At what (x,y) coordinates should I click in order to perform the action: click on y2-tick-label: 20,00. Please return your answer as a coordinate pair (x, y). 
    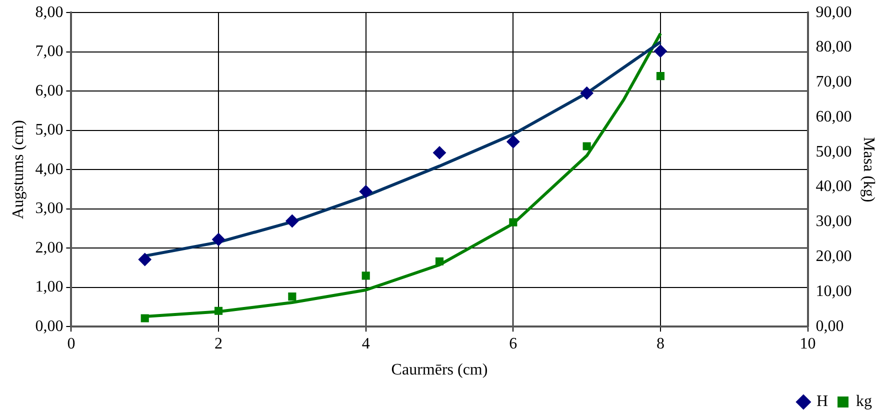
    Looking at the image, I should click on (834, 257).